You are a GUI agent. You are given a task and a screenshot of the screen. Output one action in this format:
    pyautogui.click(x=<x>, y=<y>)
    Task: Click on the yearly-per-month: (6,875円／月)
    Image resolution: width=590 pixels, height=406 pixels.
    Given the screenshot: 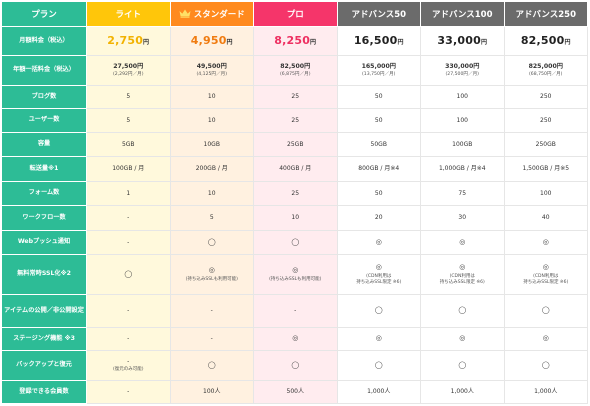 What is the action you would take?
    pyautogui.click(x=295, y=75)
    